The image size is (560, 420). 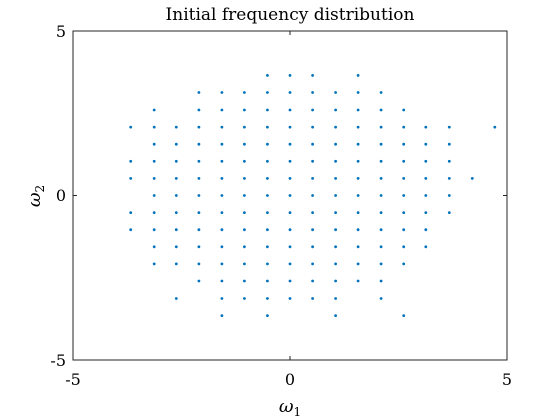 I want to click on y-tick-label: 0, so click(x=61, y=195).